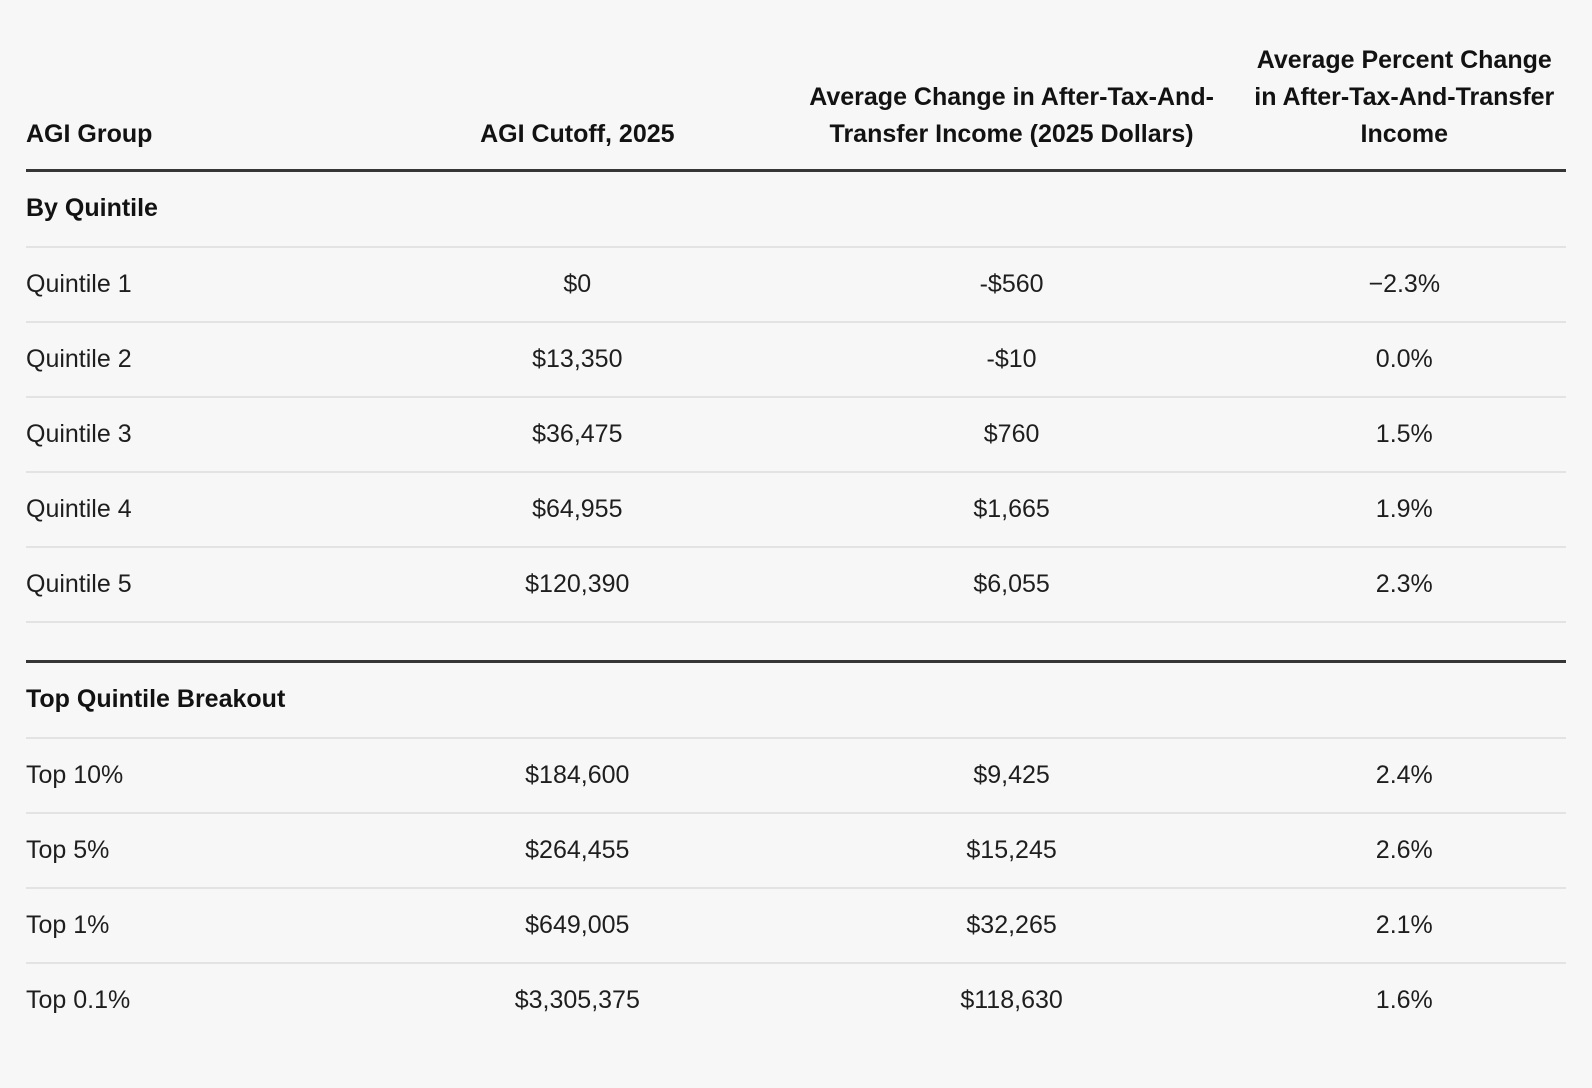 The image size is (1592, 1088). What do you see at coordinates (1011, 509) in the screenshot?
I see `avg-change-cell: $1,665` at bounding box center [1011, 509].